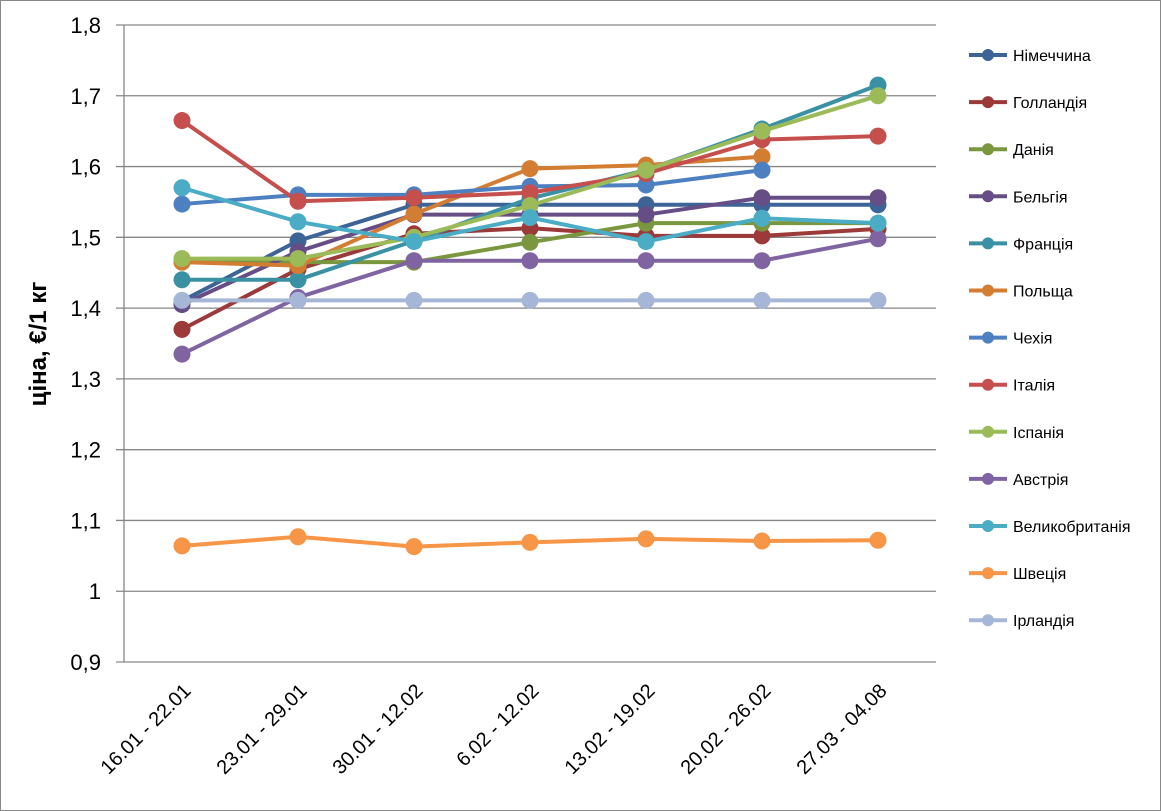  I want to click on legend-item: Австрія, so click(1018, 480).